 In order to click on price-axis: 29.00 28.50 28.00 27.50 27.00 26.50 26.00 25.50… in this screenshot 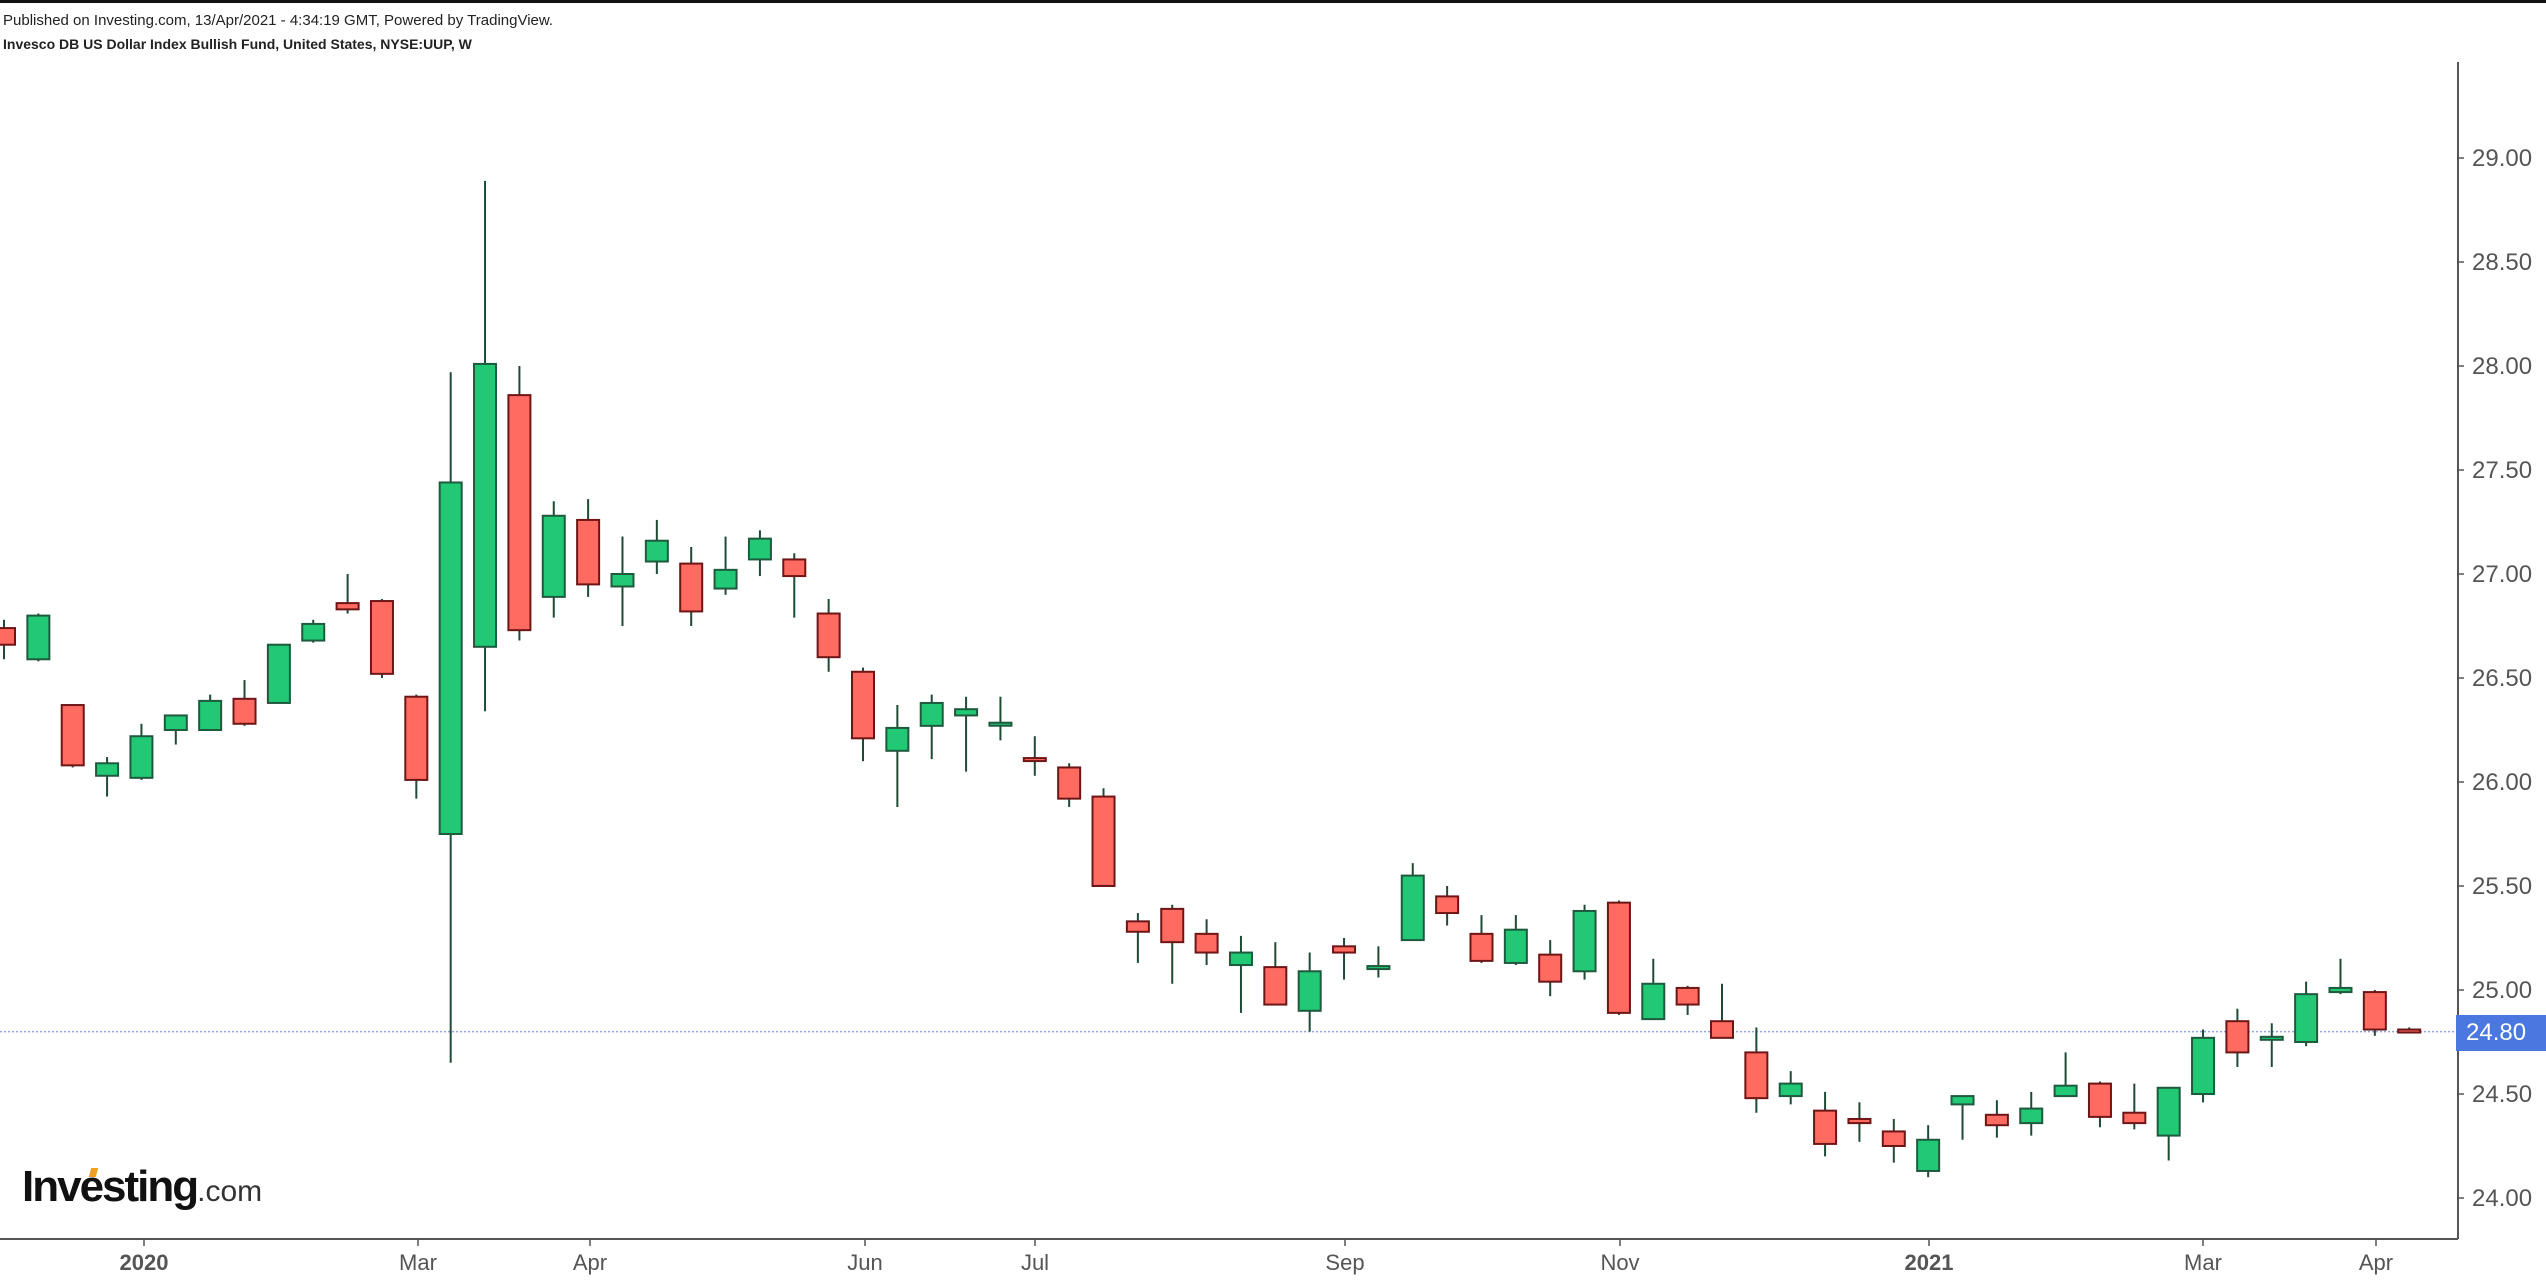, I will do `click(2494, 650)`.